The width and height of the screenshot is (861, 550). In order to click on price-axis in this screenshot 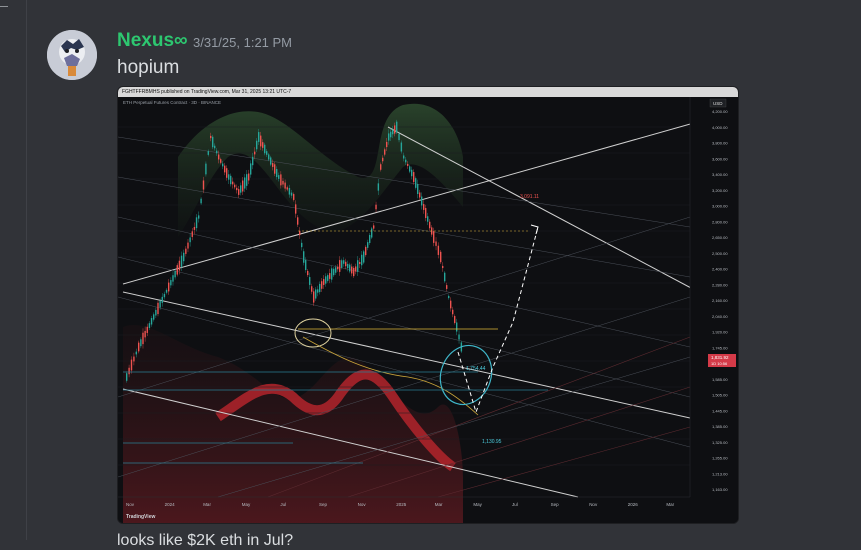, I will do `click(714, 310)`.